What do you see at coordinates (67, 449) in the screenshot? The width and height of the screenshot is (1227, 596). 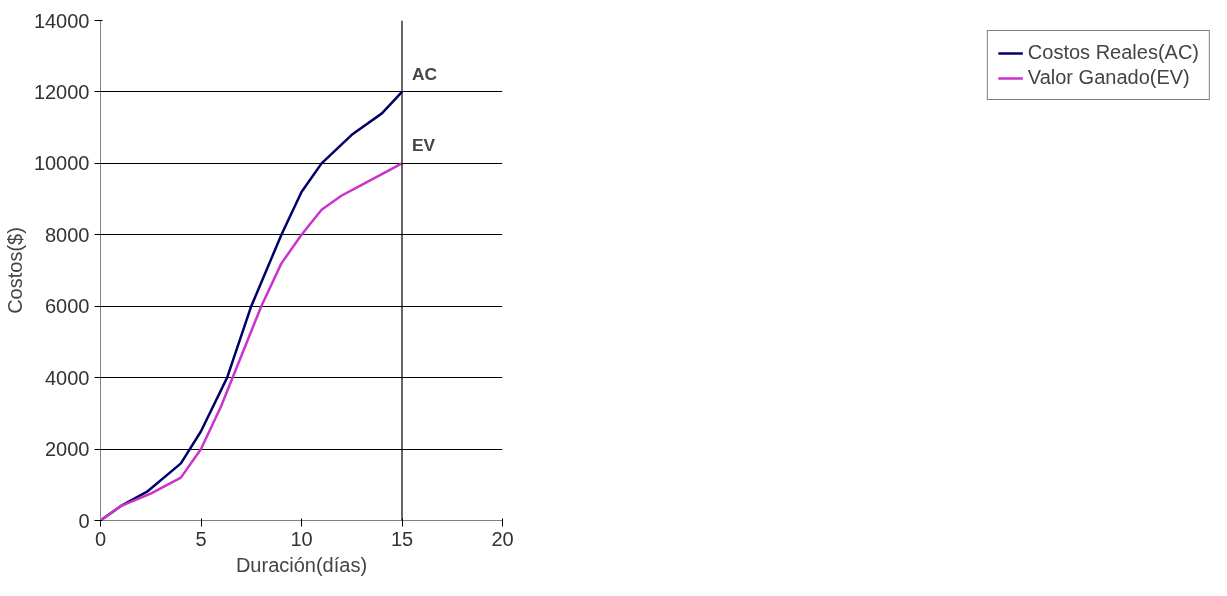 I see `y-tick-label: 2000` at bounding box center [67, 449].